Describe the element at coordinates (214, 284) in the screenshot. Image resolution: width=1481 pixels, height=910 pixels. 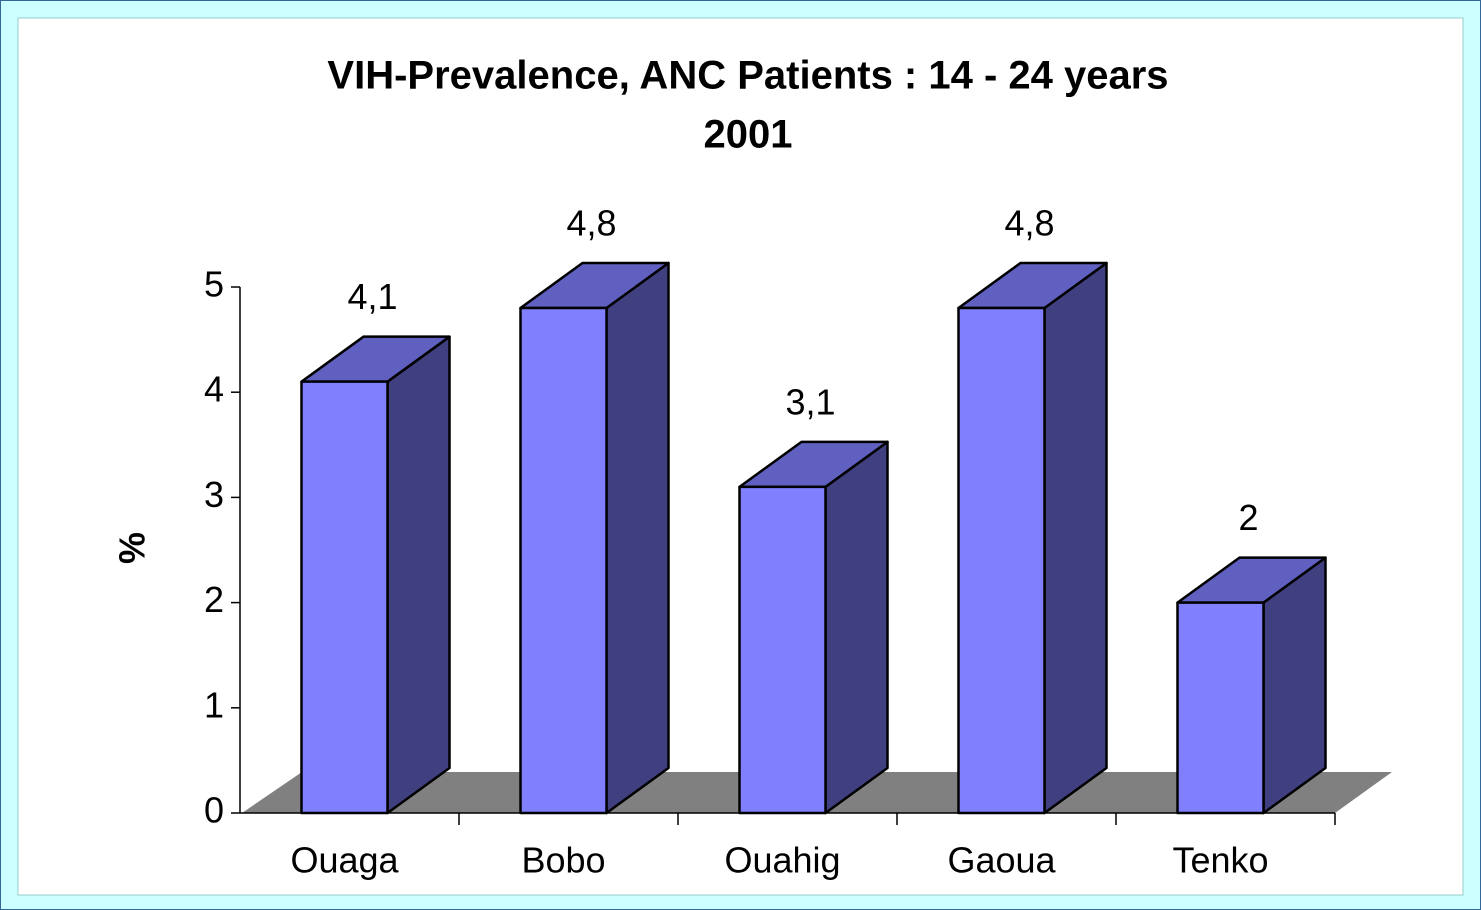
I see `y-tick-label: 5` at that location.